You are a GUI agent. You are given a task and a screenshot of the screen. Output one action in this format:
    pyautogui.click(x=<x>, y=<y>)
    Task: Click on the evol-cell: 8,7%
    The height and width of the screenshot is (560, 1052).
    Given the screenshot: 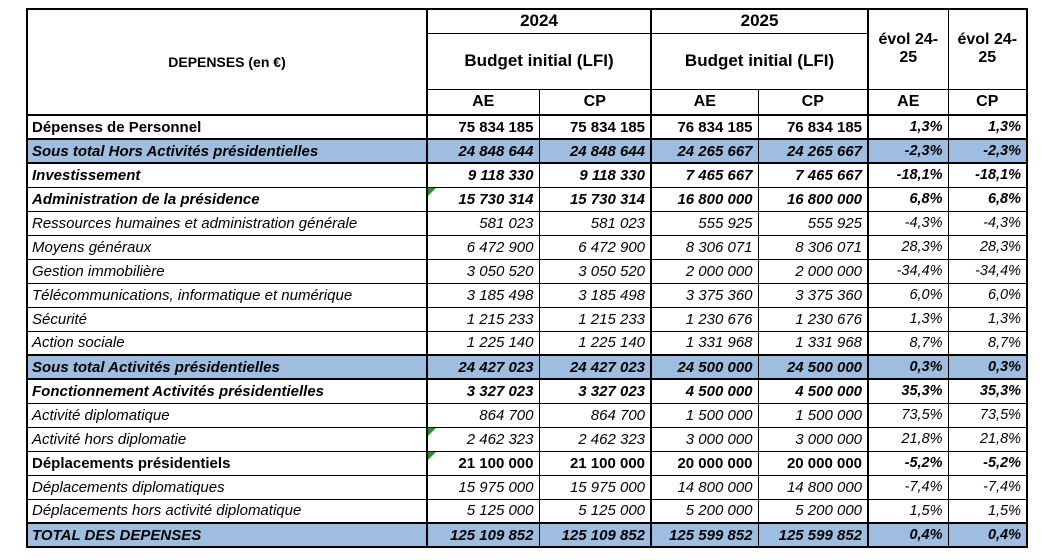 What is the action you would take?
    pyautogui.click(x=908, y=343)
    